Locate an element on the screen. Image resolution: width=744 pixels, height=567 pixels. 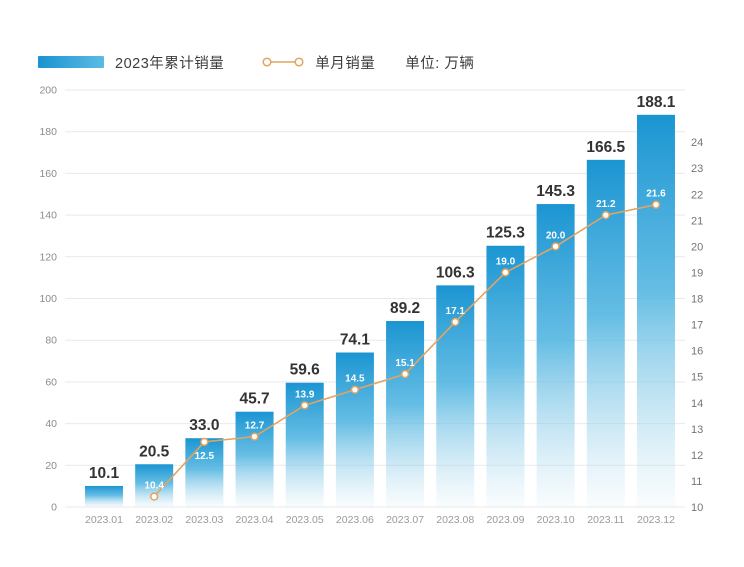
x-axis-label: 2023.02 is located at coordinates (154, 520).